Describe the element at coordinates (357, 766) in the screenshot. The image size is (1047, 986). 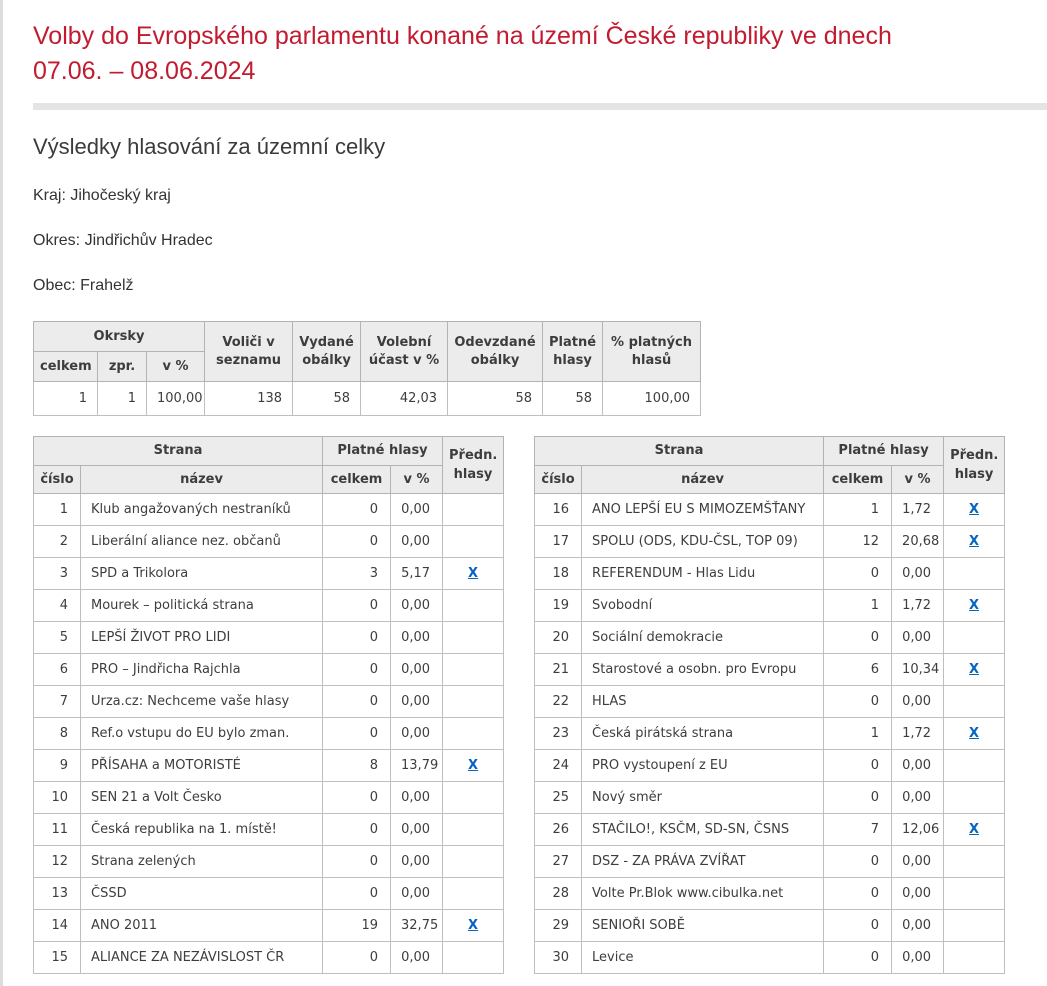
I see `party-votes: 8` at that location.